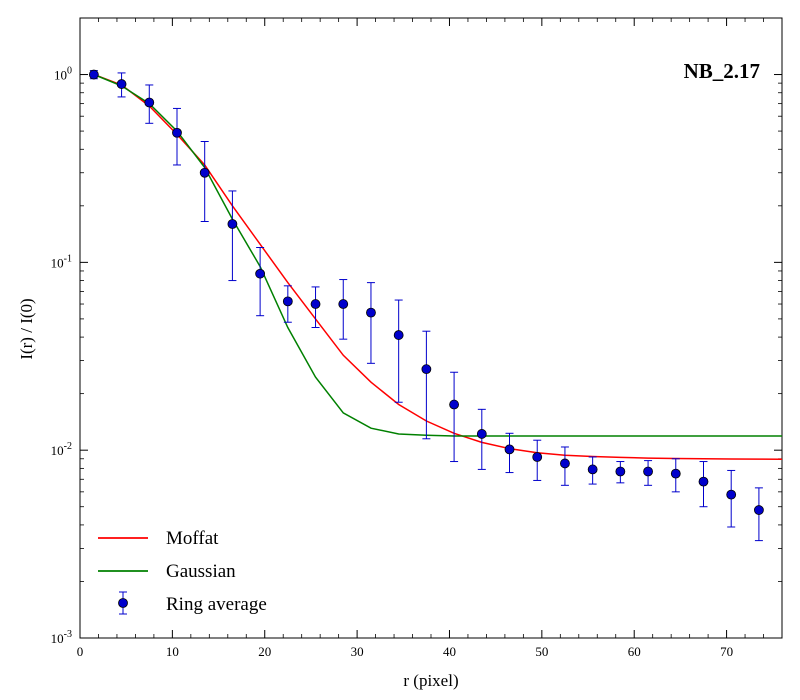 This screenshot has width=800, height=700. I want to click on x-tick-label-0: 0, so click(80, 651).